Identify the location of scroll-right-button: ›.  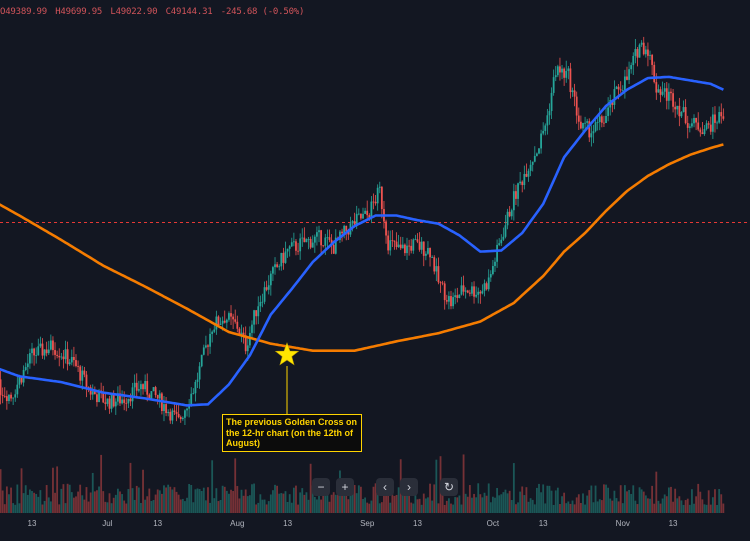
(409, 487).